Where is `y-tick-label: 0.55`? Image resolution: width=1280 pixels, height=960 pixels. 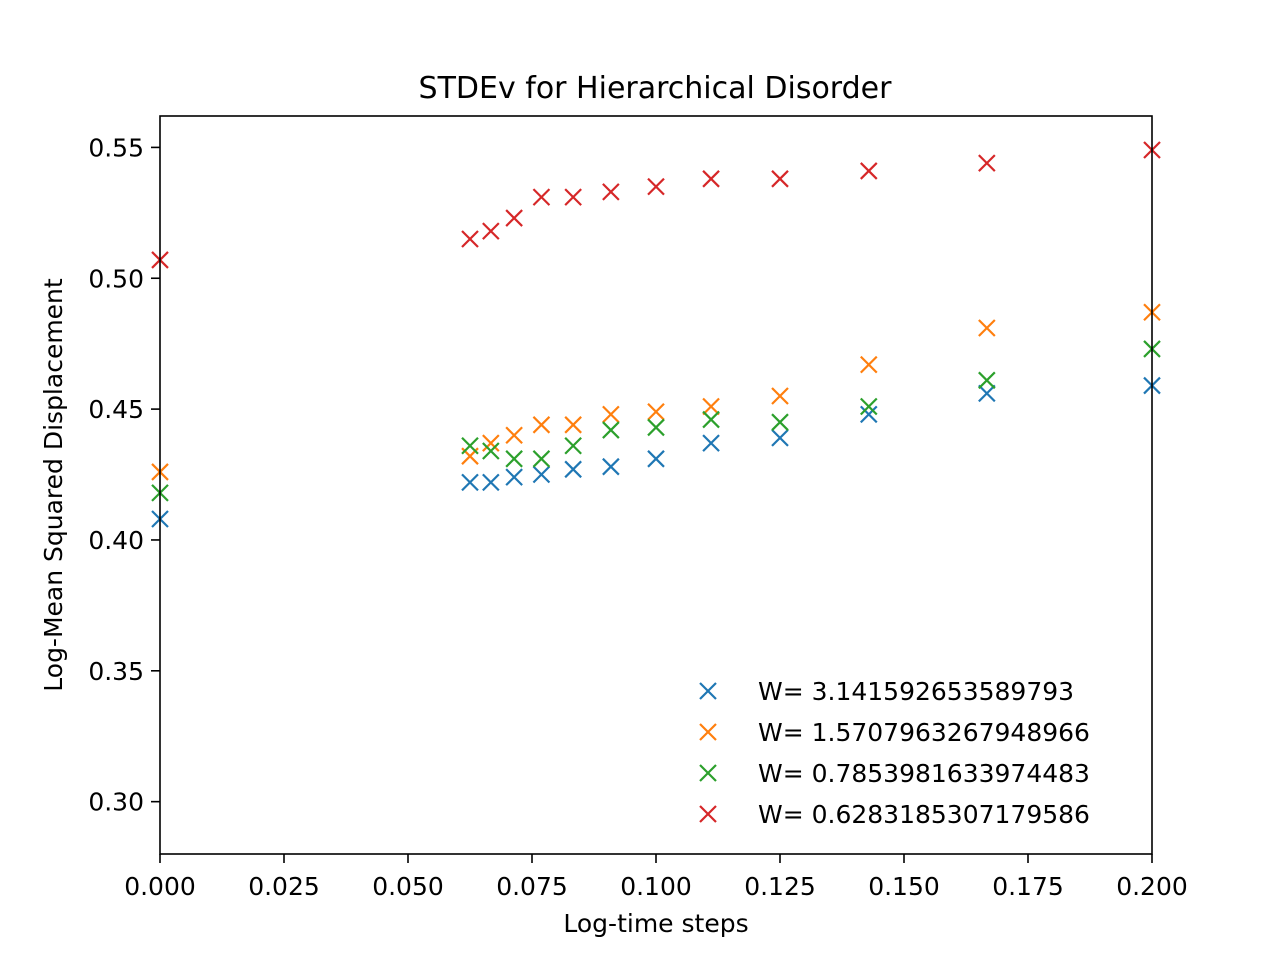 y-tick-label: 0.55 is located at coordinates (116, 147).